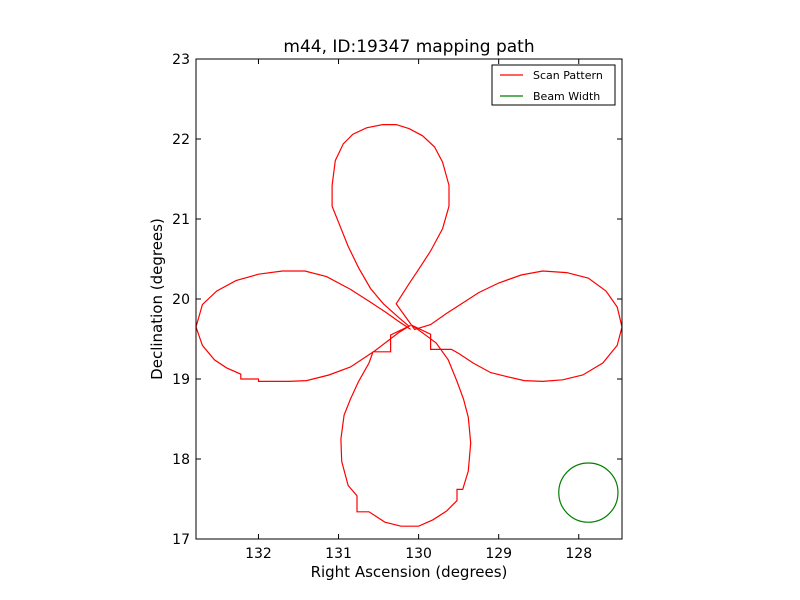 Image resolution: width=800 pixels, height=600 pixels. Describe the element at coordinates (181, 60) in the screenshot. I see `y-tick-label: 23` at that location.